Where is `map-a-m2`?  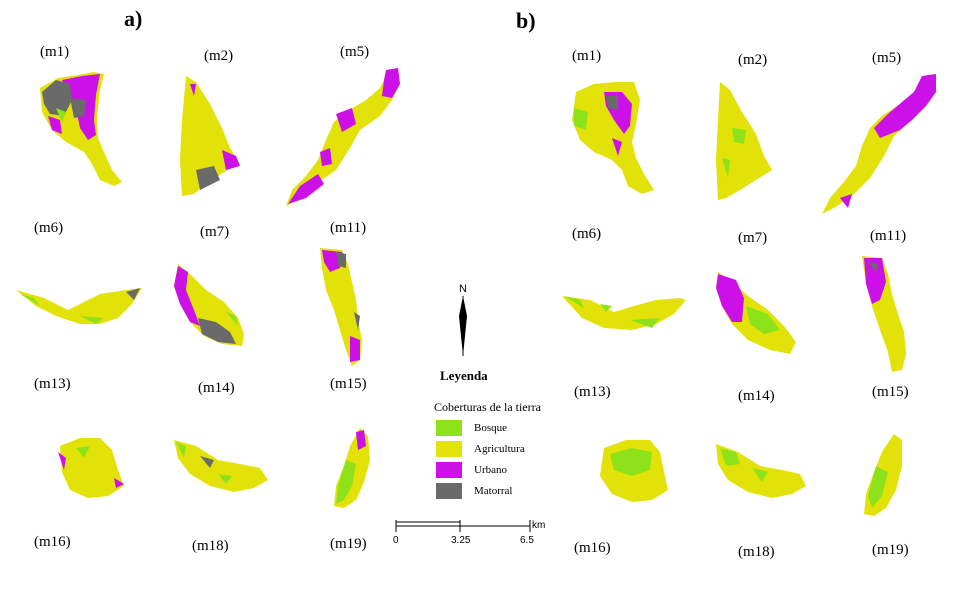 map-a-m2 is located at coordinates (210, 136).